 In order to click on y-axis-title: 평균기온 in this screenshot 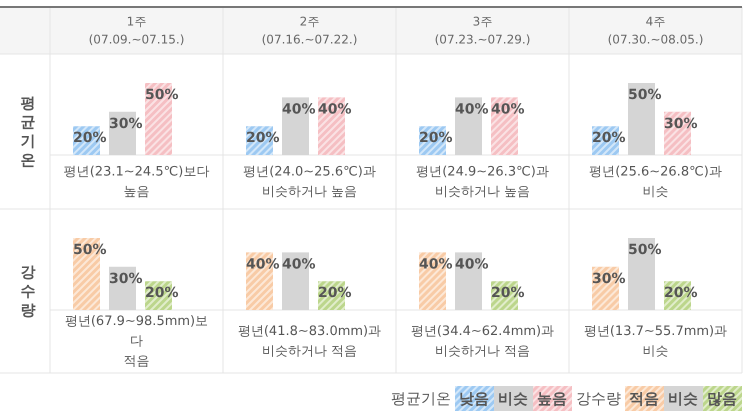, I will do `click(28, 132)`.